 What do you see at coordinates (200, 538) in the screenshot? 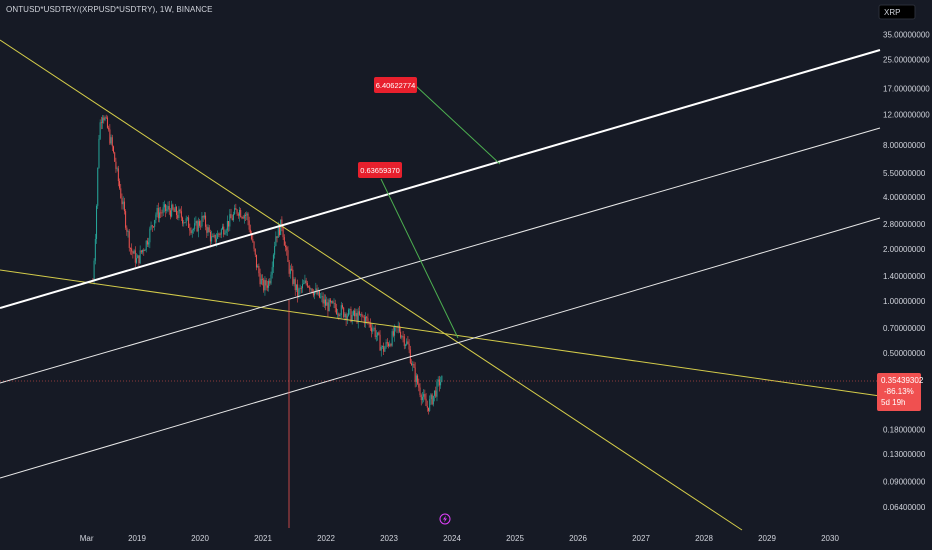
I see `x-tick-label: 2020` at bounding box center [200, 538].